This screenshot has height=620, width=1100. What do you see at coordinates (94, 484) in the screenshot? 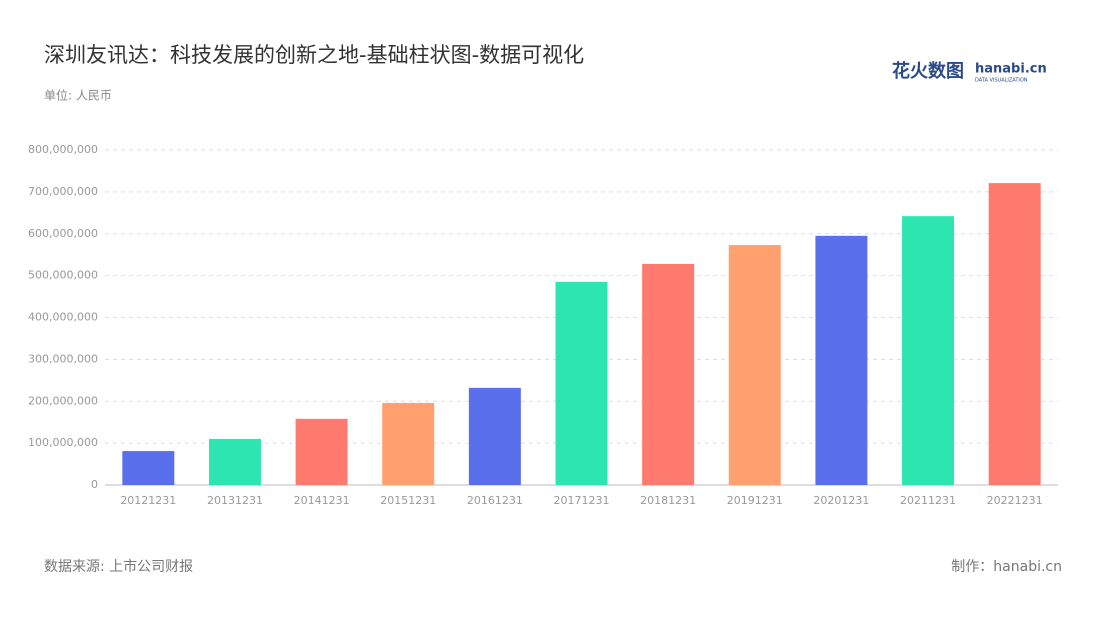
I see `y-tick-label: 0` at bounding box center [94, 484].